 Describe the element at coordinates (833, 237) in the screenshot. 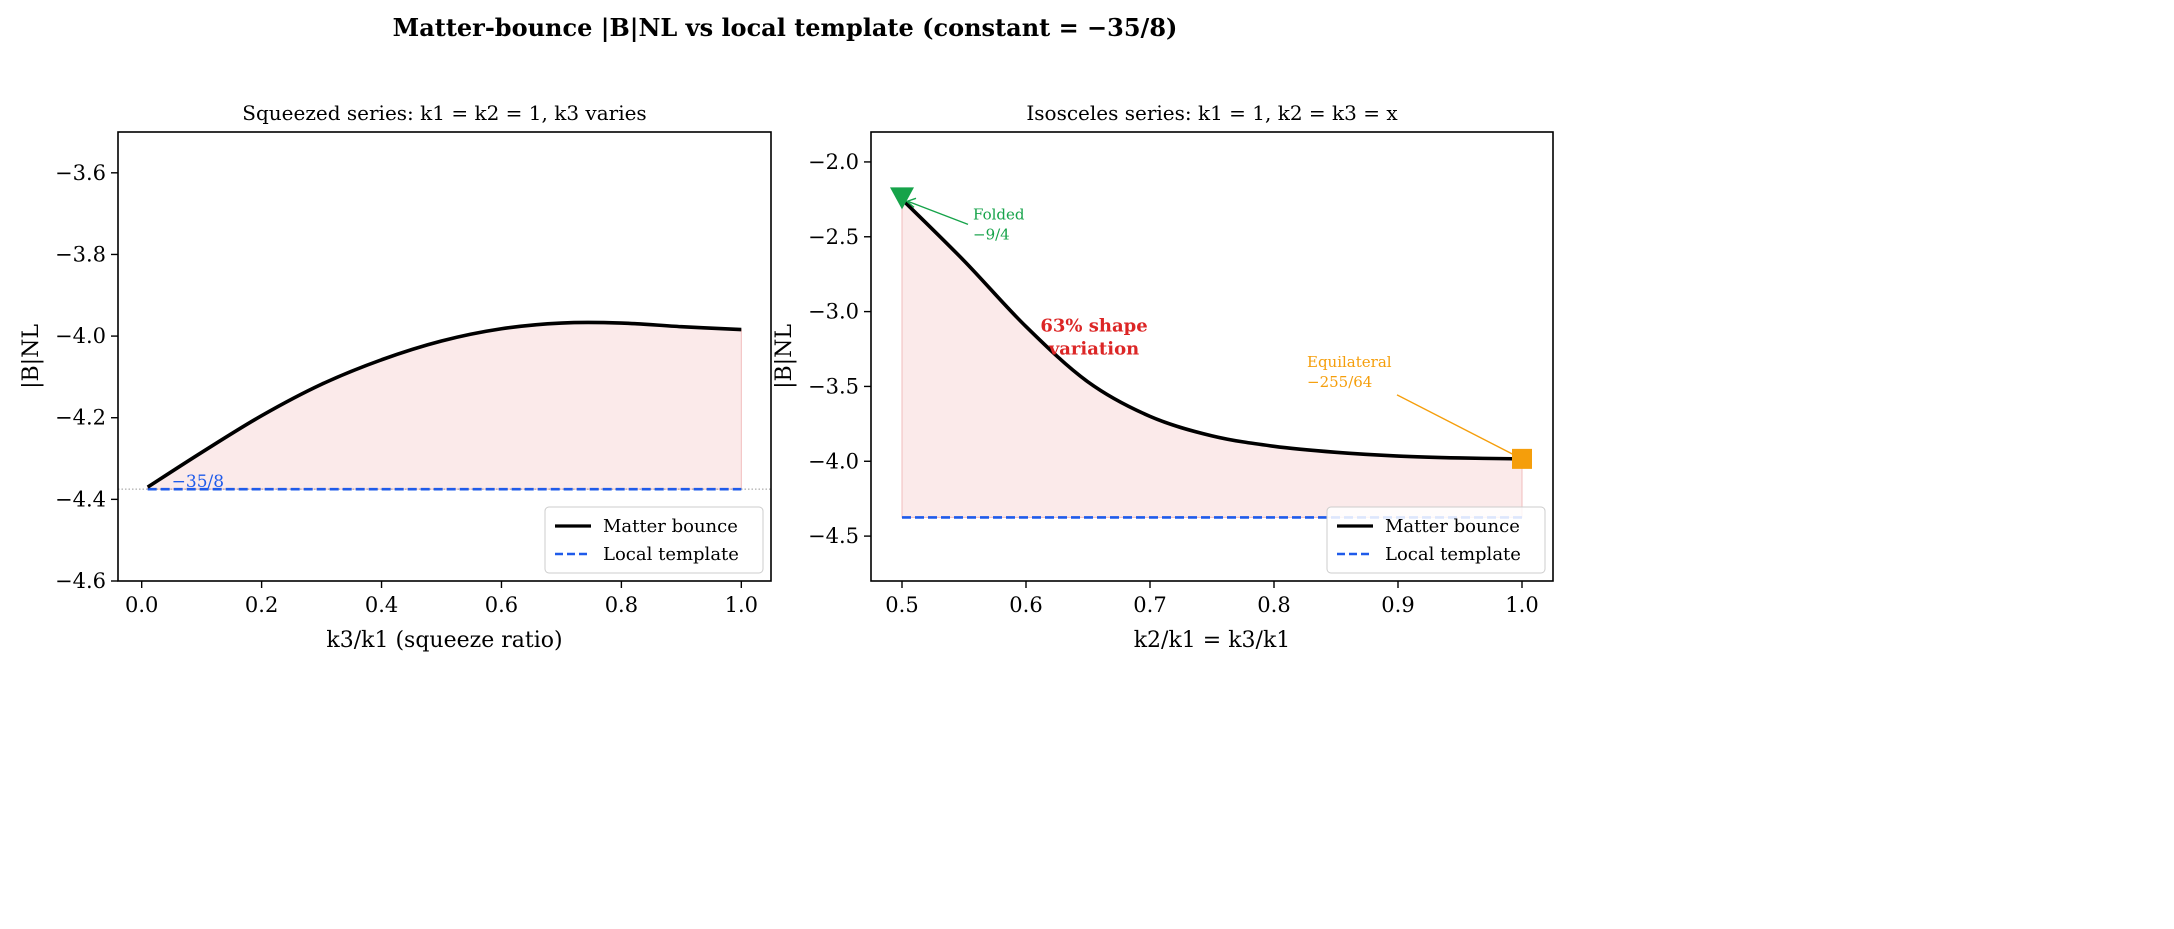

I see `y-tick-label: −2.5` at that location.